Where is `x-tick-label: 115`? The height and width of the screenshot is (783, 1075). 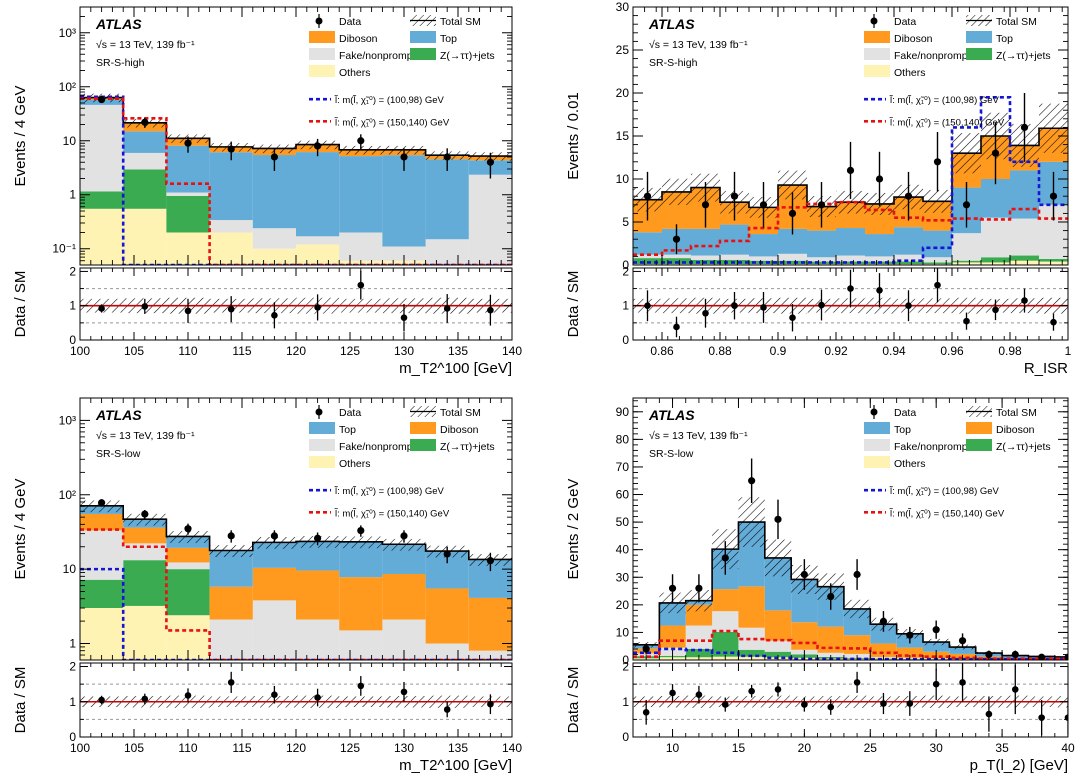 x-tick-label: 115 is located at coordinates (241, 351).